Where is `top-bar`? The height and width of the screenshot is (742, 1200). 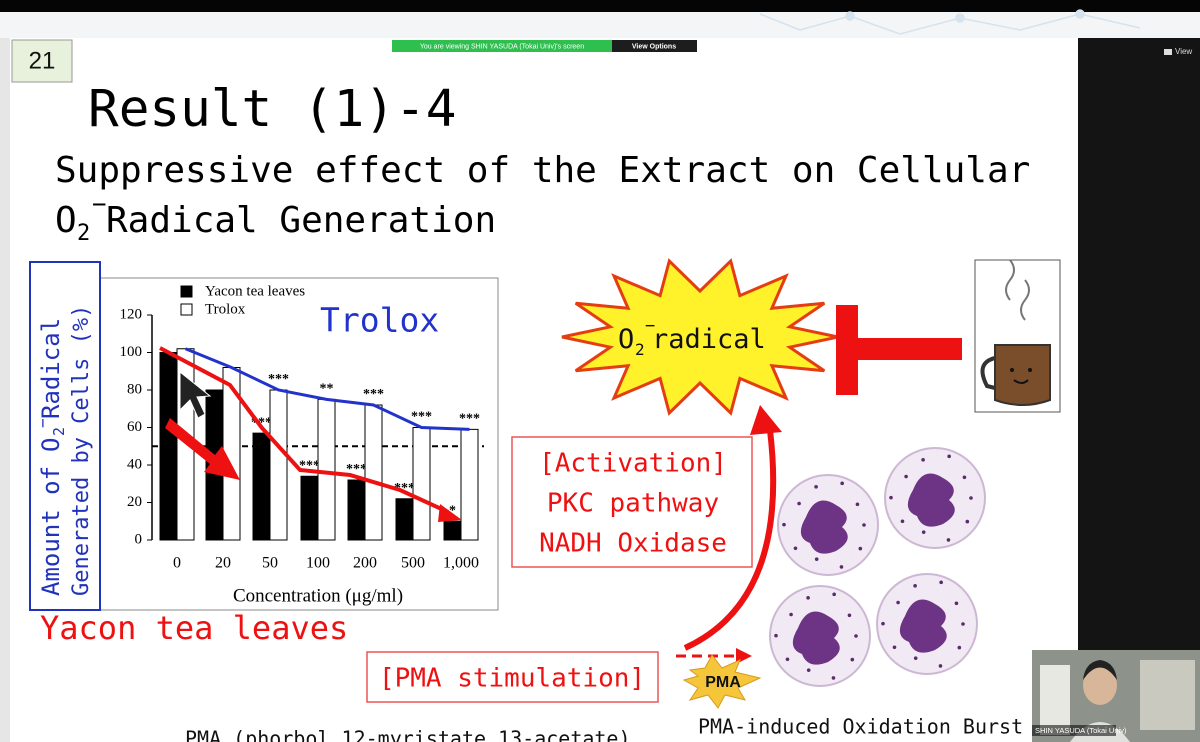 top-bar is located at coordinates (600, 6).